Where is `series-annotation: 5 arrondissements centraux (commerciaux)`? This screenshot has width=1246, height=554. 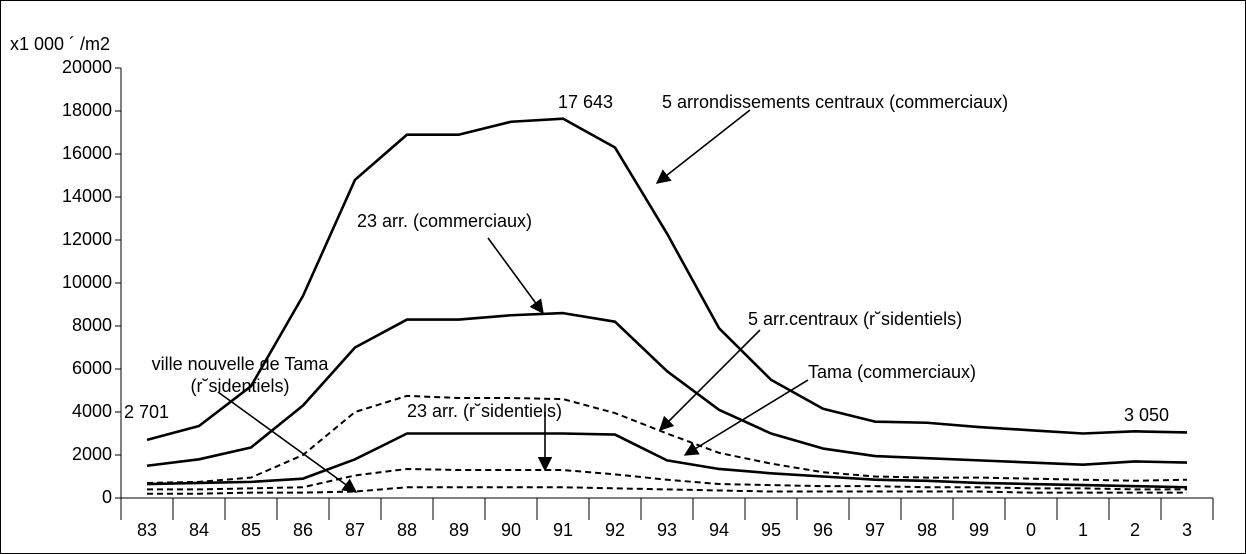 series-annotation: 5 arrondissements centraux (commerciaux) is located at coordinates (835, 102).